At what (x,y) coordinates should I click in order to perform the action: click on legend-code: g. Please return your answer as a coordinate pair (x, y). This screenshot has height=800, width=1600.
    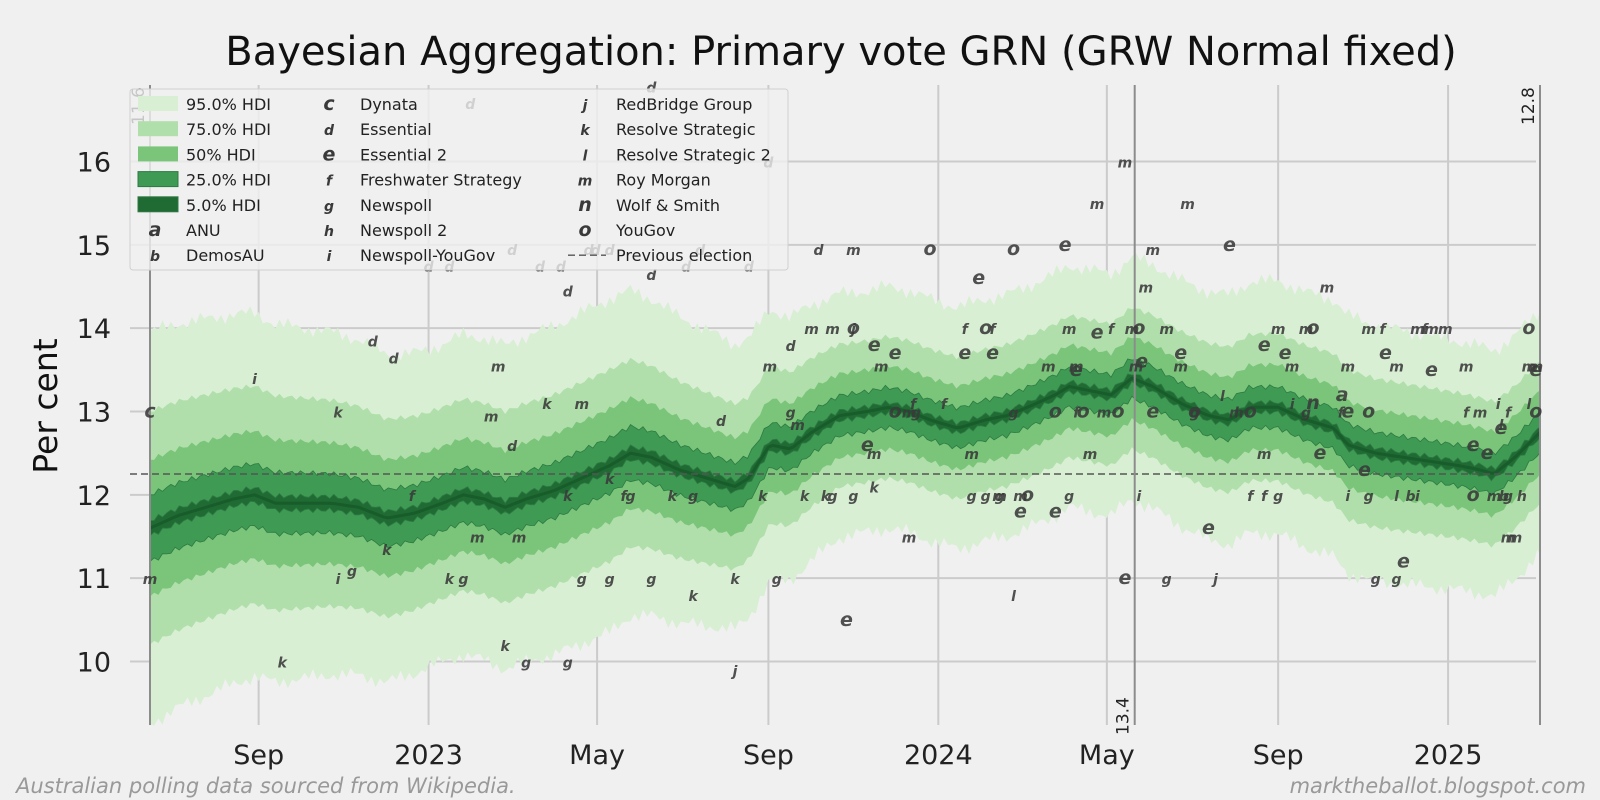
    Looking at the image, I should click on (329, 207).